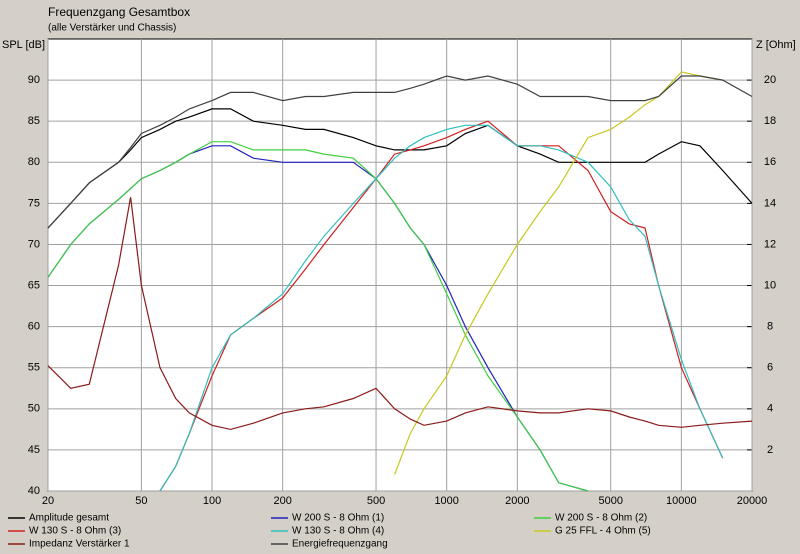 The image size is (800, 554). I want to click on y-tick-label: 65, so click(34, 285).